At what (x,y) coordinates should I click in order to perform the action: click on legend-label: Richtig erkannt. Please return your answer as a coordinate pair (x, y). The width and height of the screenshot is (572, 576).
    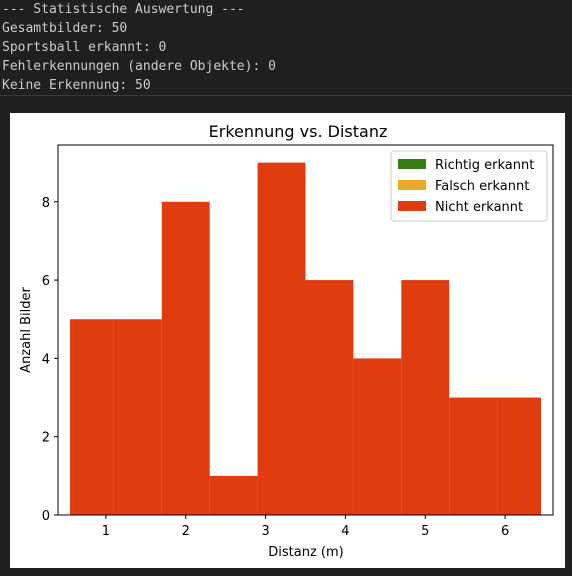
    Looking at the image, I should click on (484, 165).